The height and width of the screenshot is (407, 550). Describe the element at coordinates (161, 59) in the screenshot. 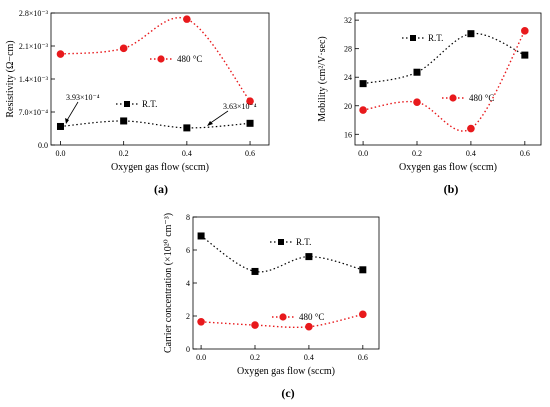

I see `panel-a-legend-480-marker` at that location.